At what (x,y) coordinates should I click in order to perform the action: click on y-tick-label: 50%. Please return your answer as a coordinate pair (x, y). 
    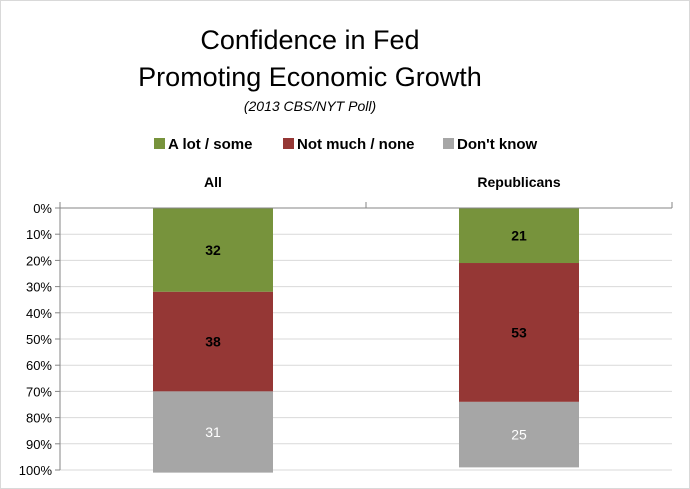
    Looking at the image, I should click on (39, 339).